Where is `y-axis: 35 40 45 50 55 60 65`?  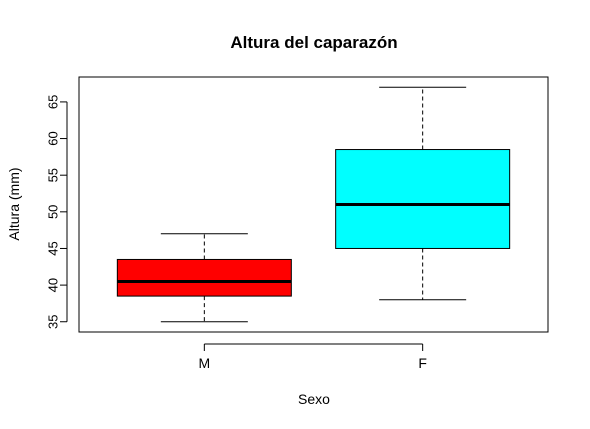
y-axis: 35 40 45 50 55 60 65 is located at coordinates (57, 212).